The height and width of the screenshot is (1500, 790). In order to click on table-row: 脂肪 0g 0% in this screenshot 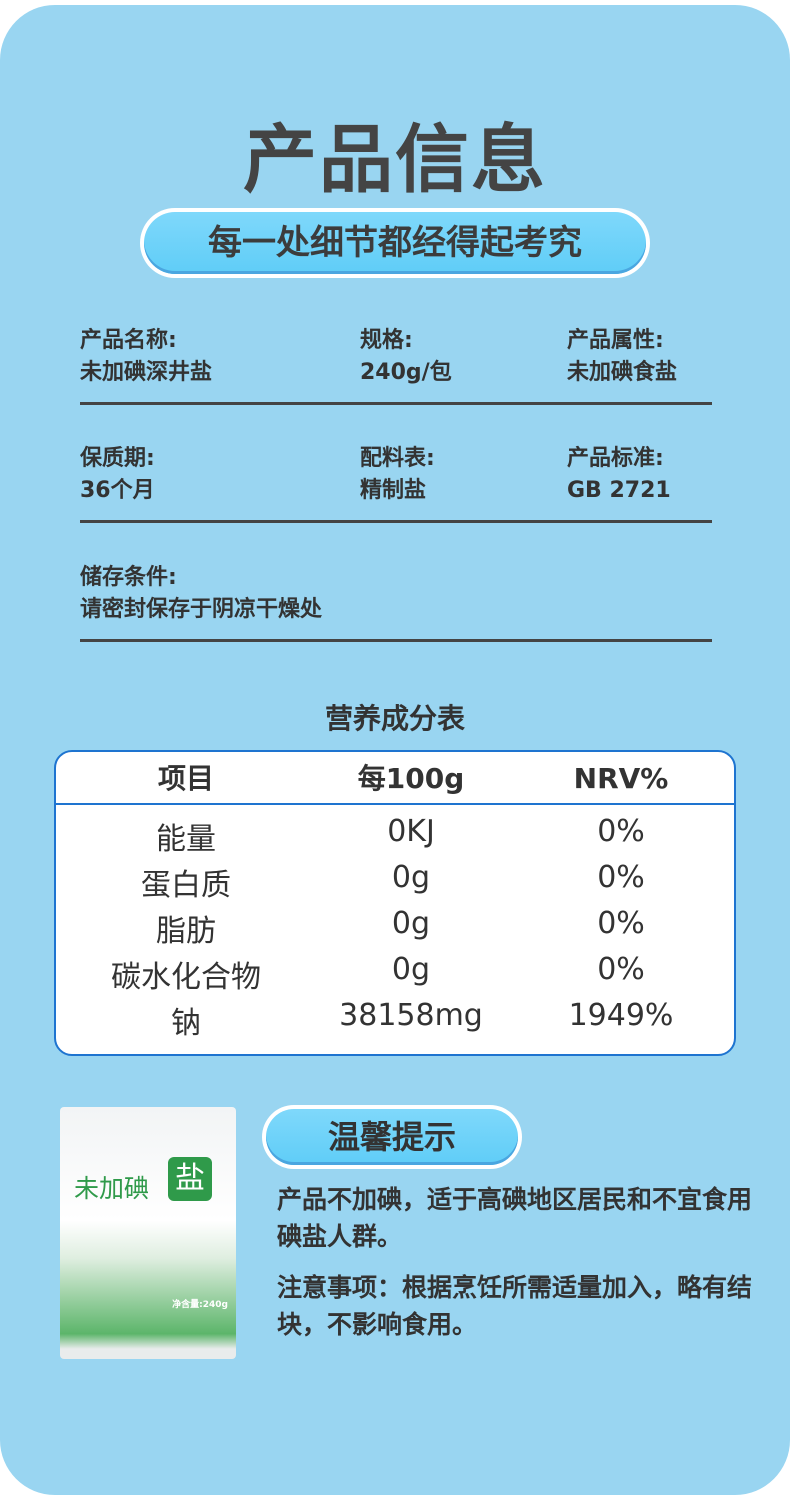, I will do `click(395, 929)`.